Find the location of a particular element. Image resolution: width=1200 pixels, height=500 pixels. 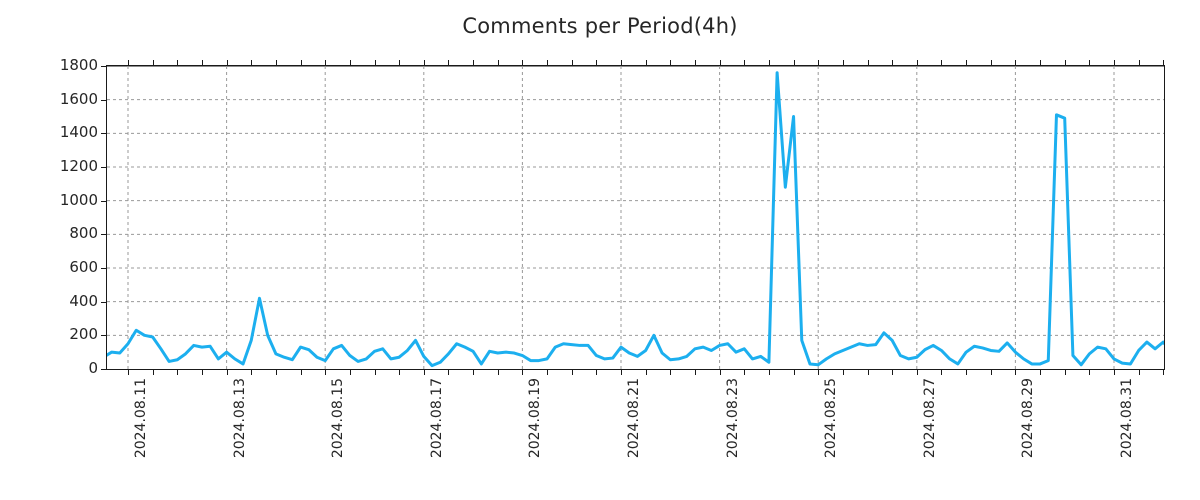

y-tick-label: 400 is located at coordinates (83, 300).